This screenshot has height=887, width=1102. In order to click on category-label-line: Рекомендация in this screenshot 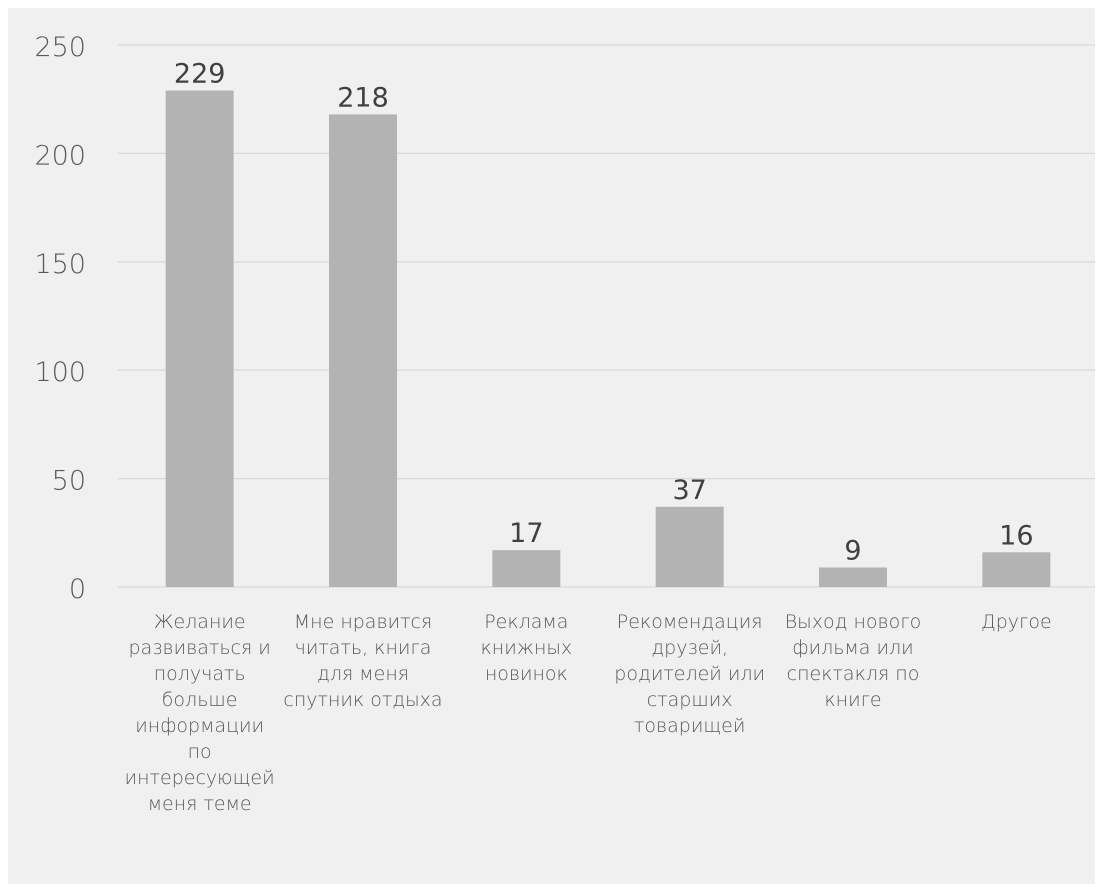, I will do `click(689, 622)`.